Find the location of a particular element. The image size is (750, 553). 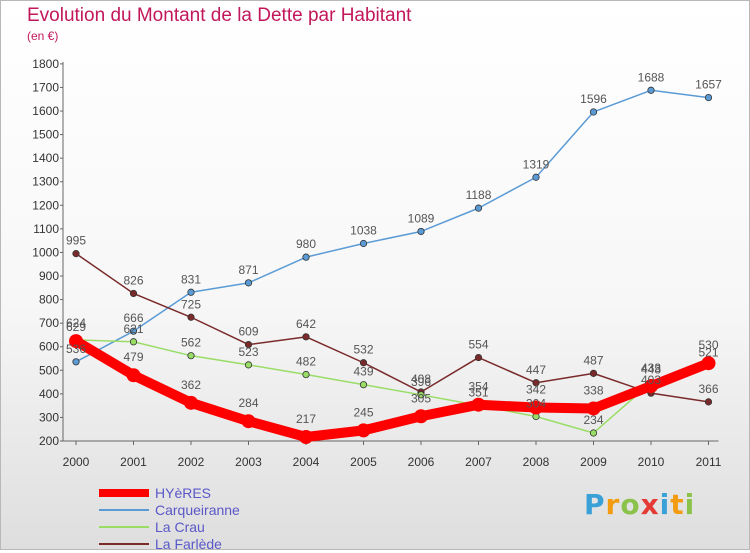

legend-label: Carqueiranne is located at coordinates (197, 510).